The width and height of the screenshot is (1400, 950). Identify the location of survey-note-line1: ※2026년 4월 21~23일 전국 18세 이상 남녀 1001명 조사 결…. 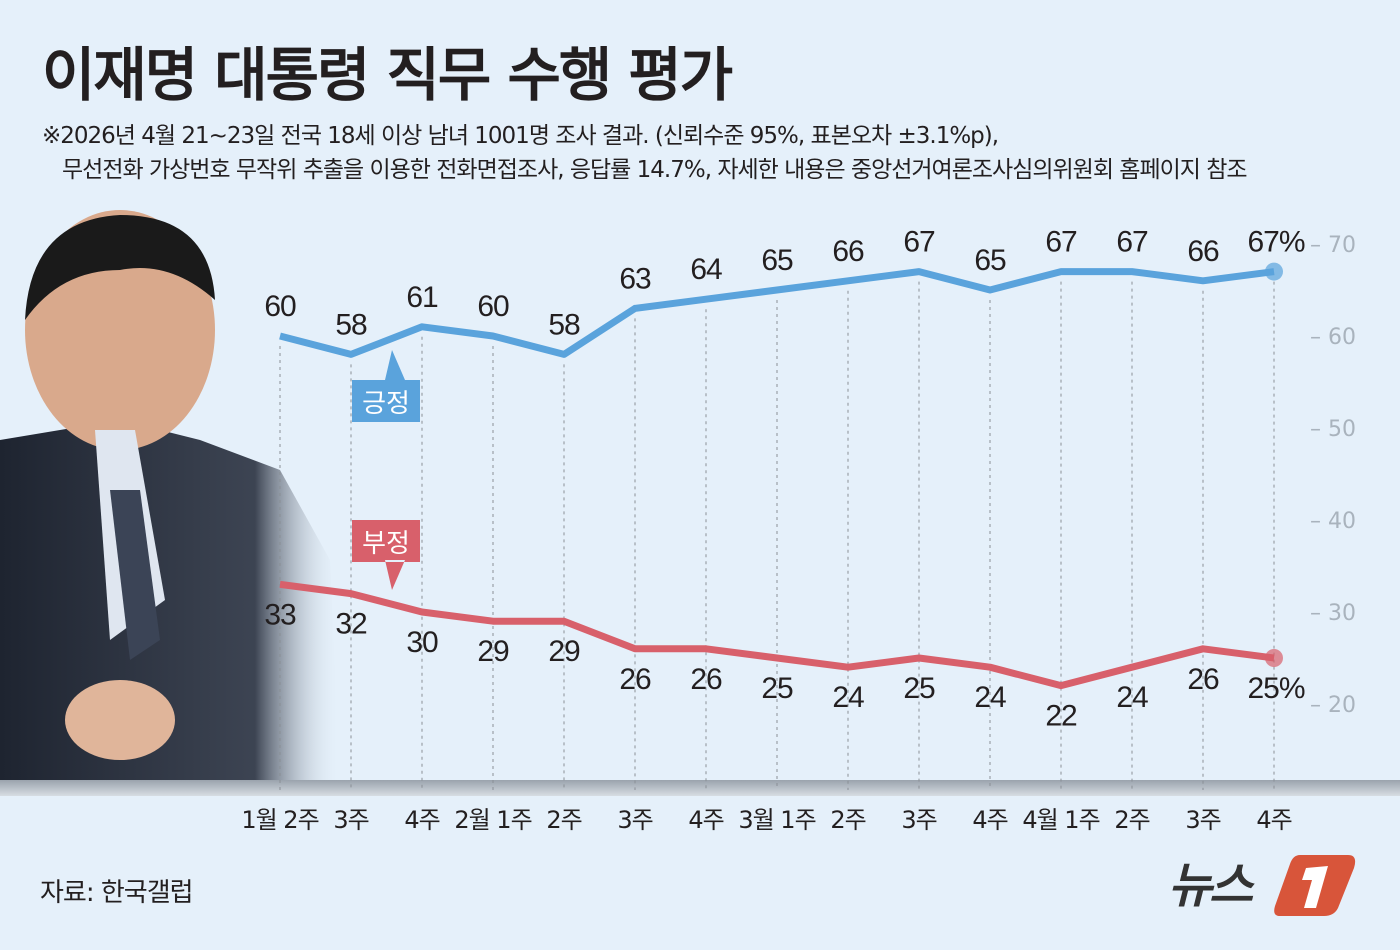
(520, 136).